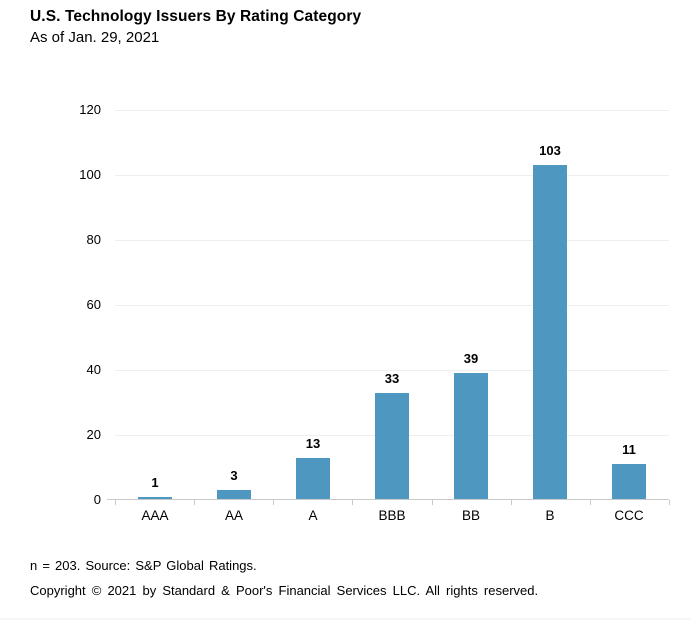 This screenshot has width=690, height=628. I want to click on x-axis-category-label: B, so click(550, 515).